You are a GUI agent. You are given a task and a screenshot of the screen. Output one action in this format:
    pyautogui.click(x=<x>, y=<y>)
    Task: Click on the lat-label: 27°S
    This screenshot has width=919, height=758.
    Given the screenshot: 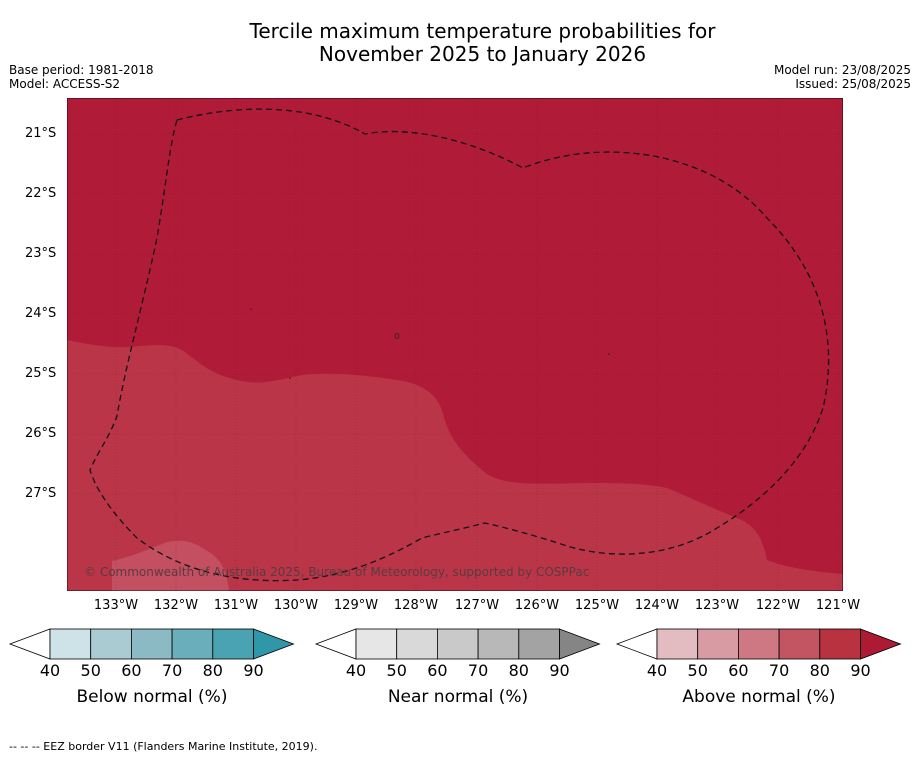 What is the action you would take?
    pyautogui.click(x=41, y=493)
    